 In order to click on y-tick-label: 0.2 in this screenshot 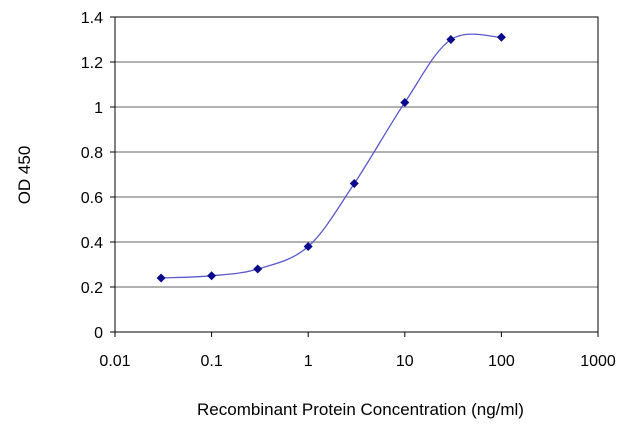, I will do `click(92, 288)`.